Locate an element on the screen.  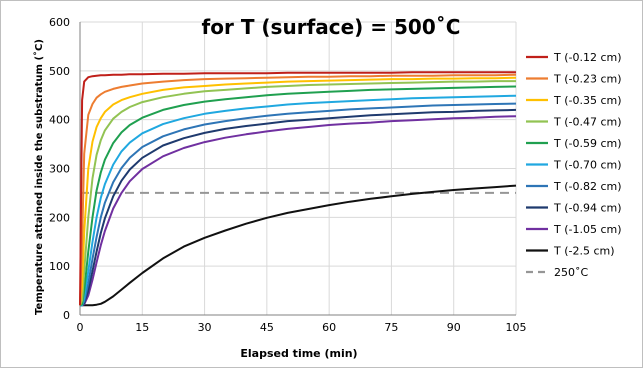
legend-label: T (-0.82 cm) is located at coordinates (587, 186).